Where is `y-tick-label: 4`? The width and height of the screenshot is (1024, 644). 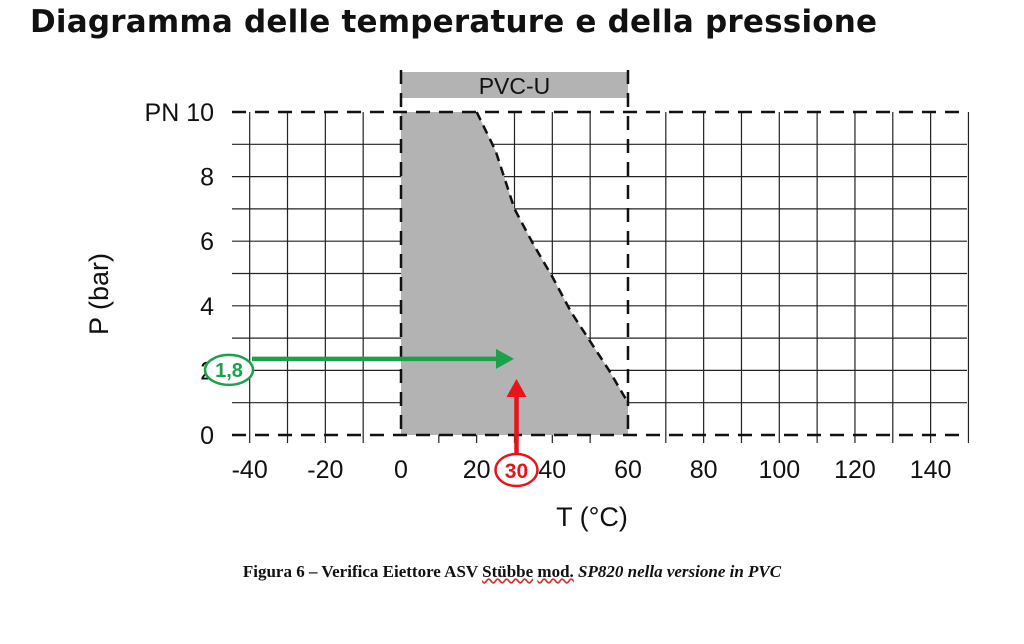 y-tick-label: 4 is located at coordinates (207, 307).